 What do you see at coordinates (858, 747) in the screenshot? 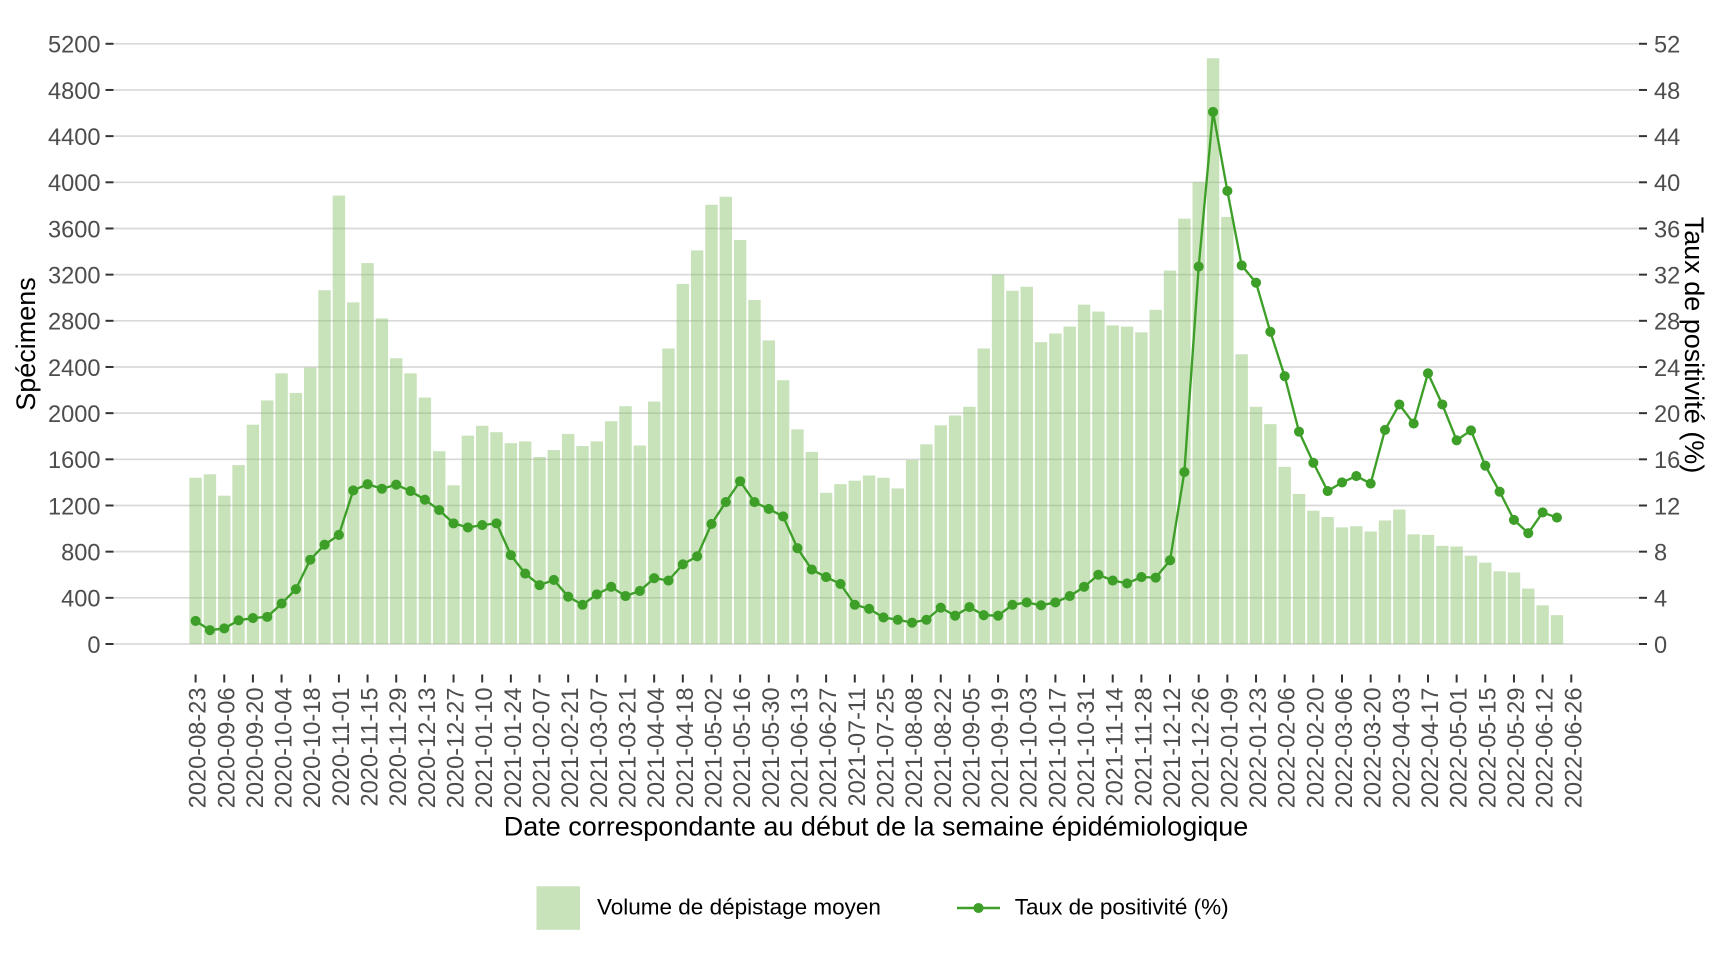
I see `svg-text: 2021-07-11` at bounding box center [858, 747].